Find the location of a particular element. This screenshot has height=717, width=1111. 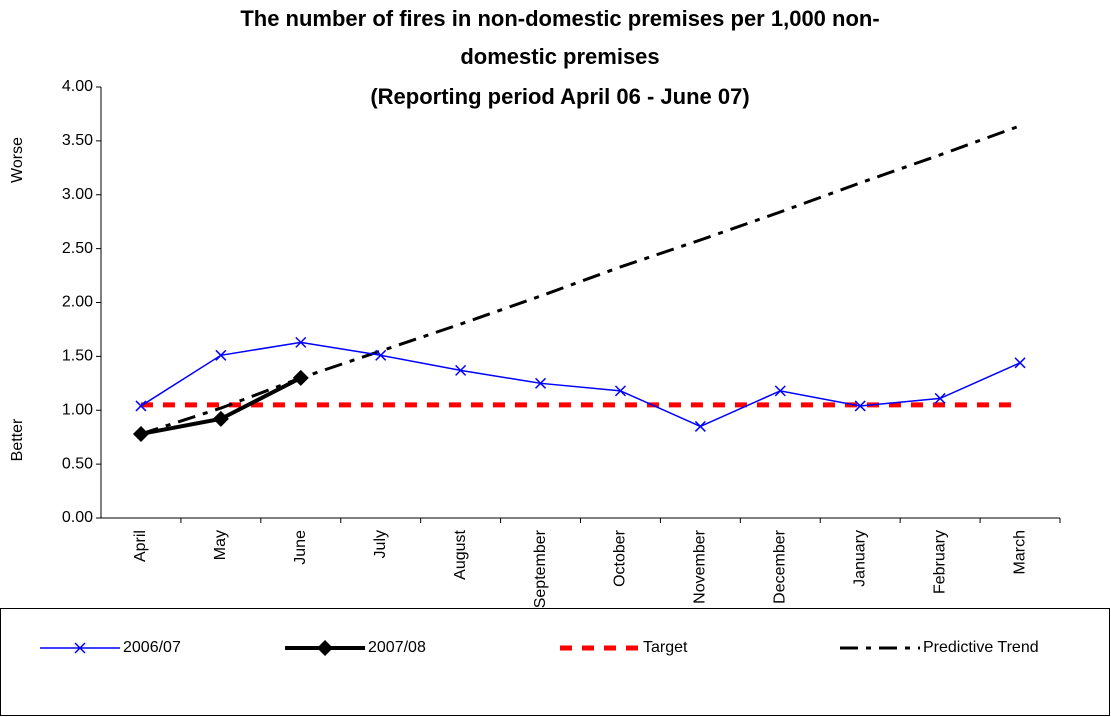

legend-label: Target is located at coordinates (665, 647).